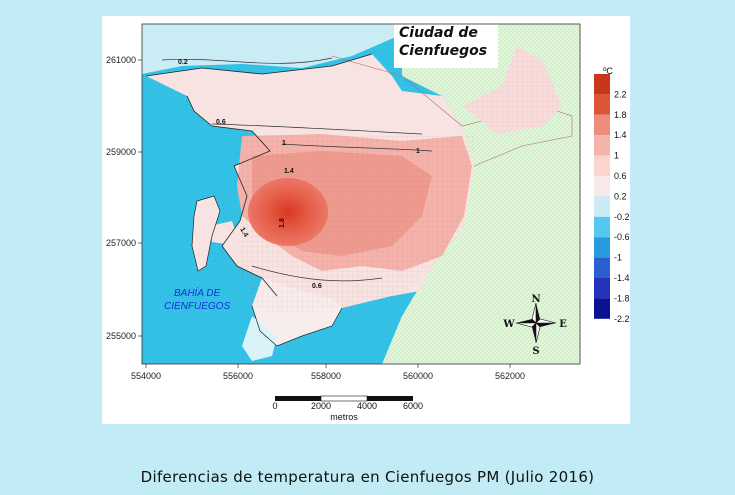 This screenshot has width=735, height=495. Describe the element at coordinates (243, 233) in the screenshot. I see `isotherm-label-7: 1.4` at that location.